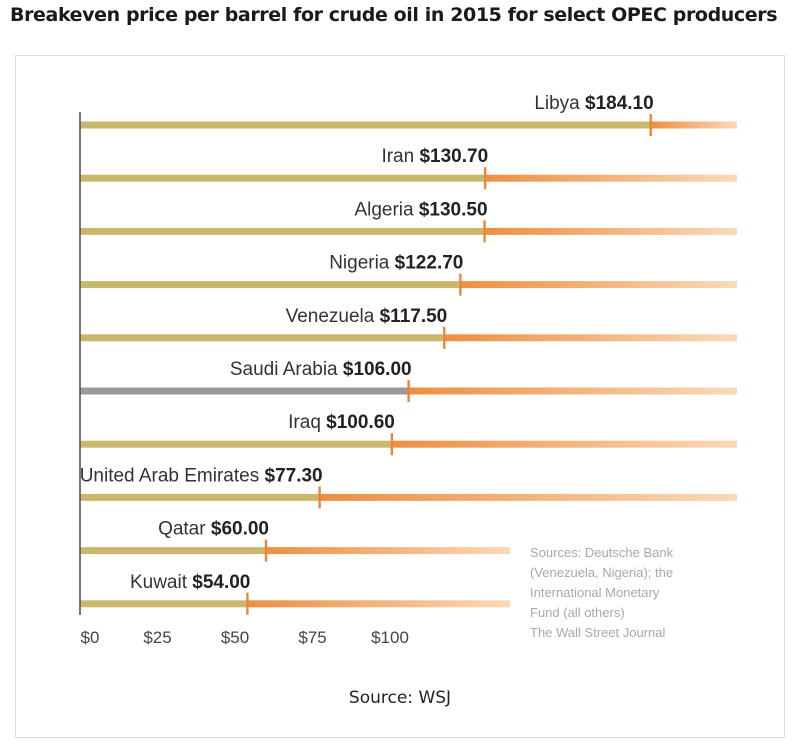  Describe the element at coordinates (333, 316) in the screenshot. I see `category-label: Venezuela` at that location.